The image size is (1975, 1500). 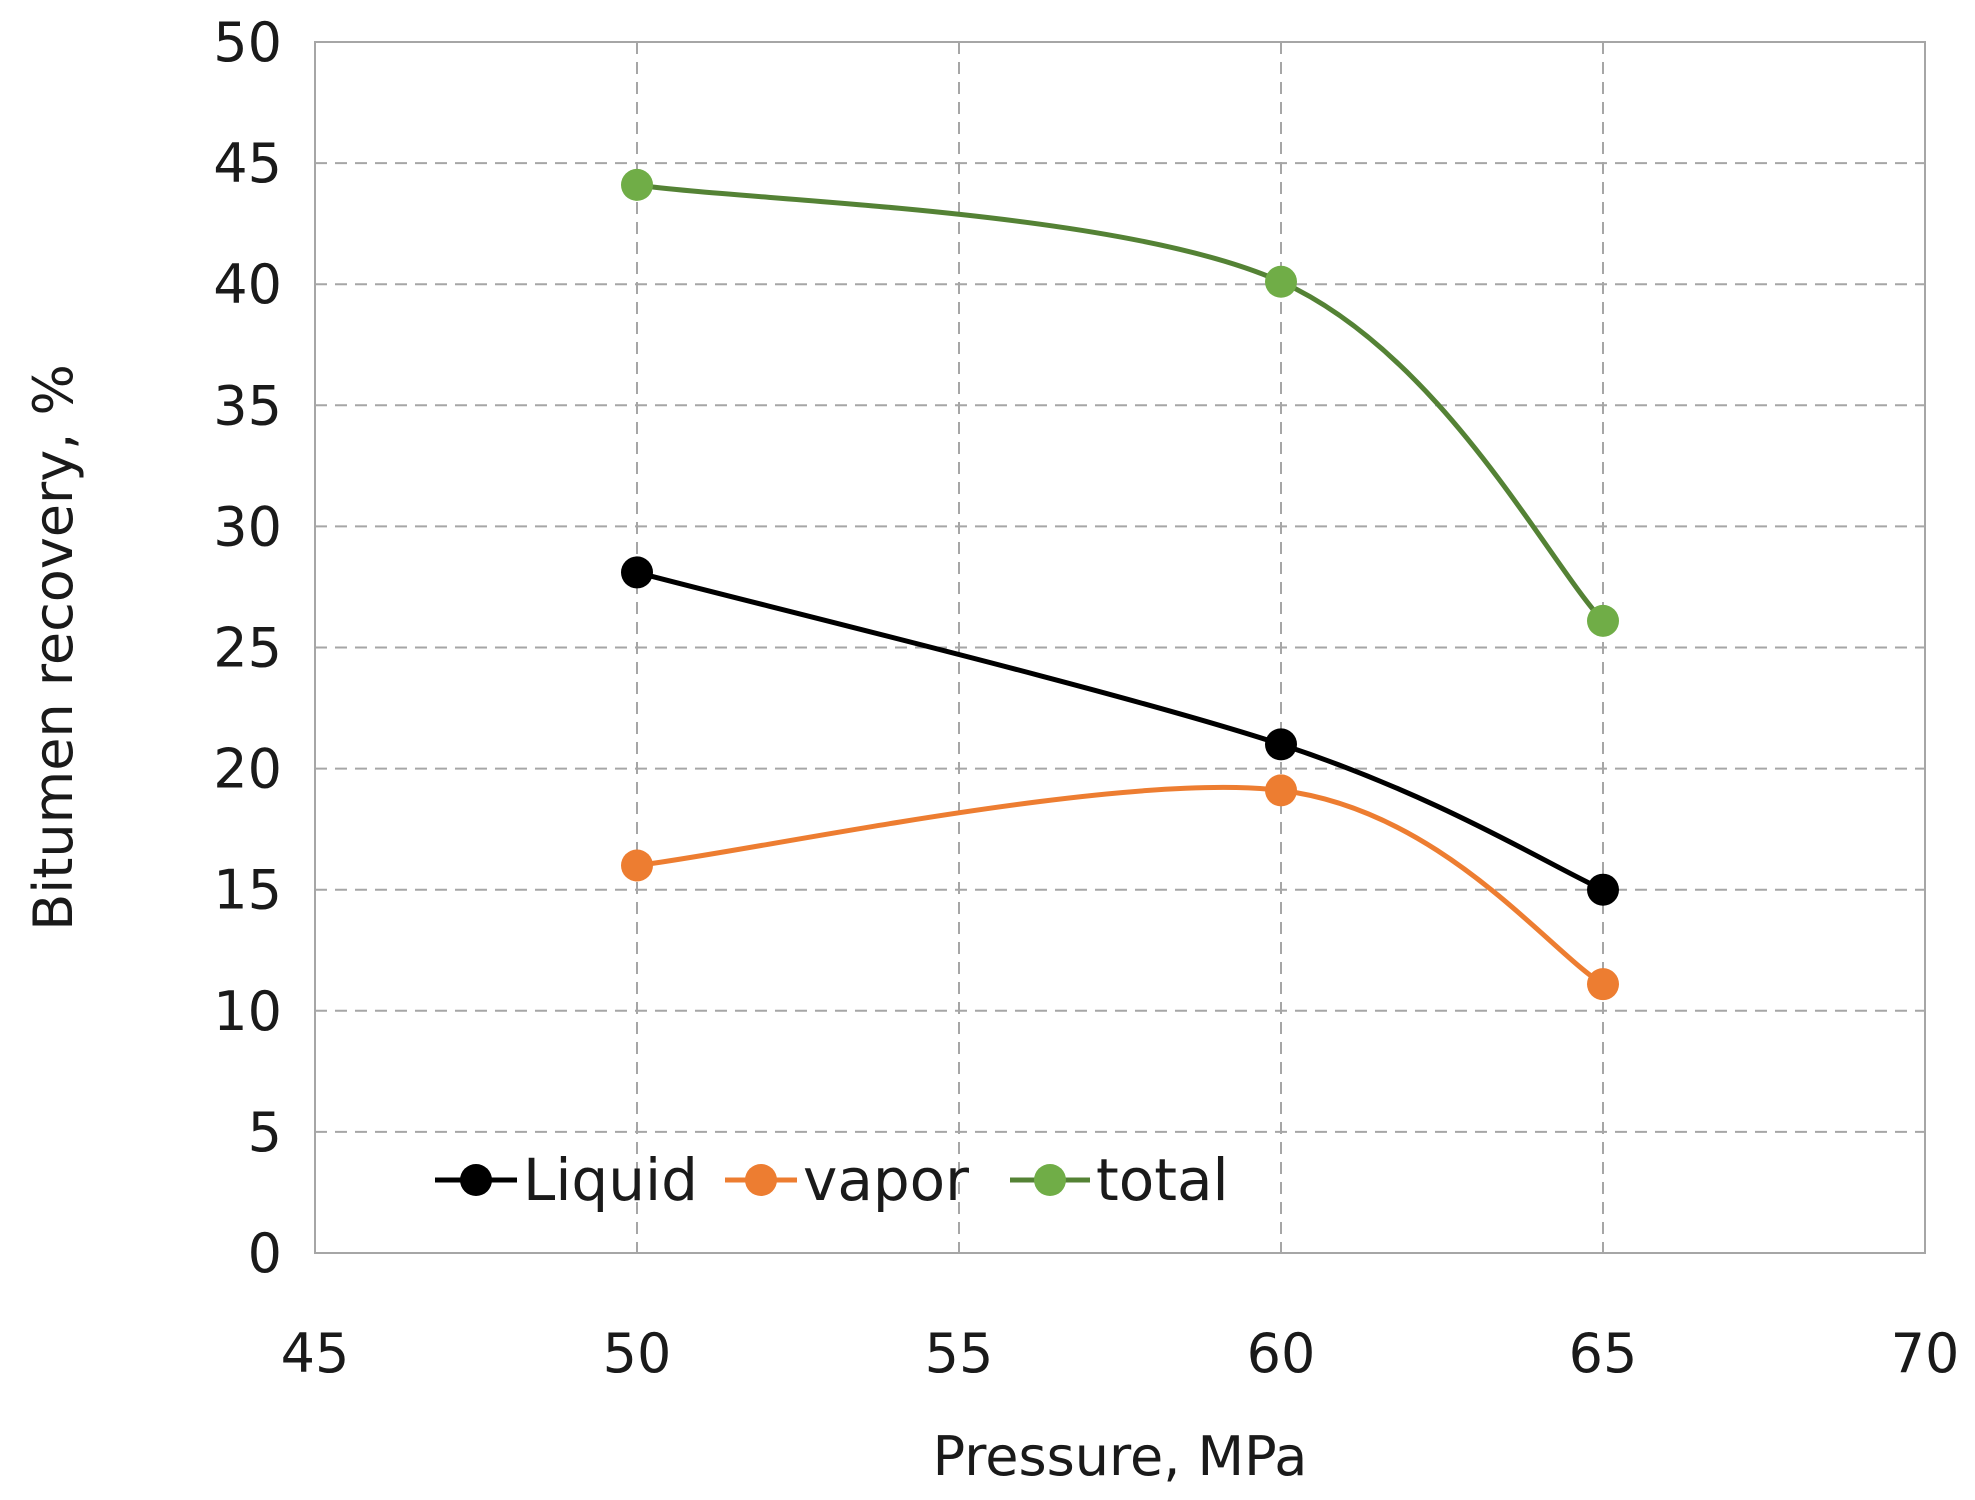 I want to click on x-tick-label: 55, so click(x=959, y=1353).